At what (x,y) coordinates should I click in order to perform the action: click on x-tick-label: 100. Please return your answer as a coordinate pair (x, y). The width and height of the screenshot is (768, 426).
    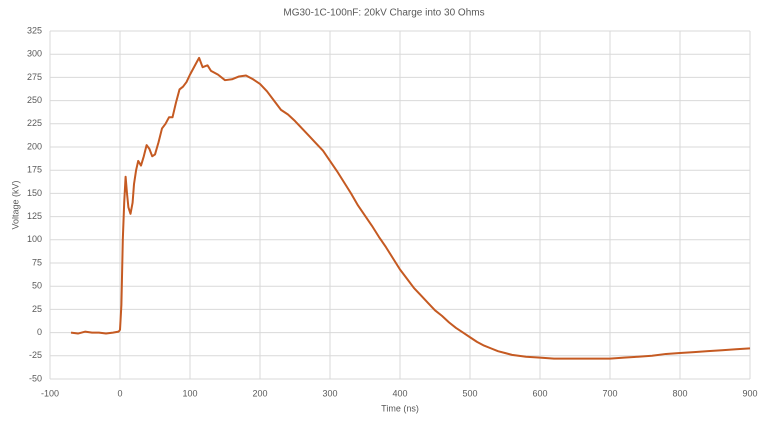
    Looking at the image, I should click on (189, 393).